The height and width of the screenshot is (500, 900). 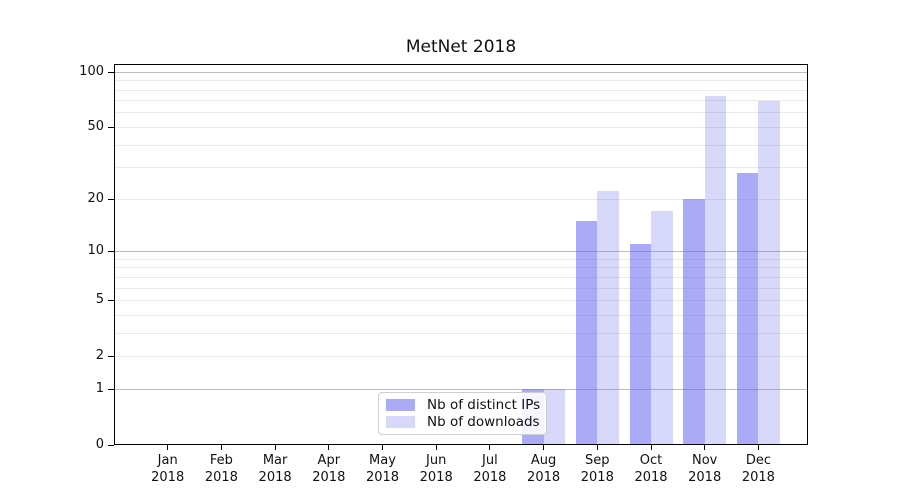 I want to click on x-tick-label: Nov 2018, so click(x=705, y=469).